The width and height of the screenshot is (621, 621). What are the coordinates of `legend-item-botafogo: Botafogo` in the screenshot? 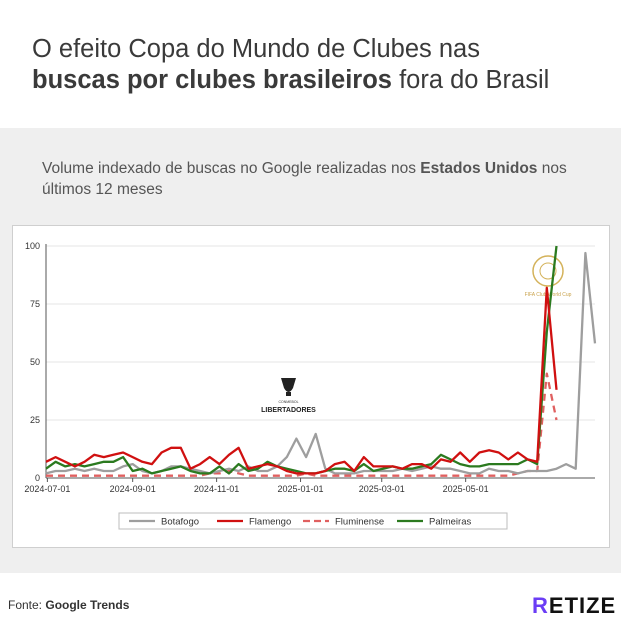 It's located at (164, 522).